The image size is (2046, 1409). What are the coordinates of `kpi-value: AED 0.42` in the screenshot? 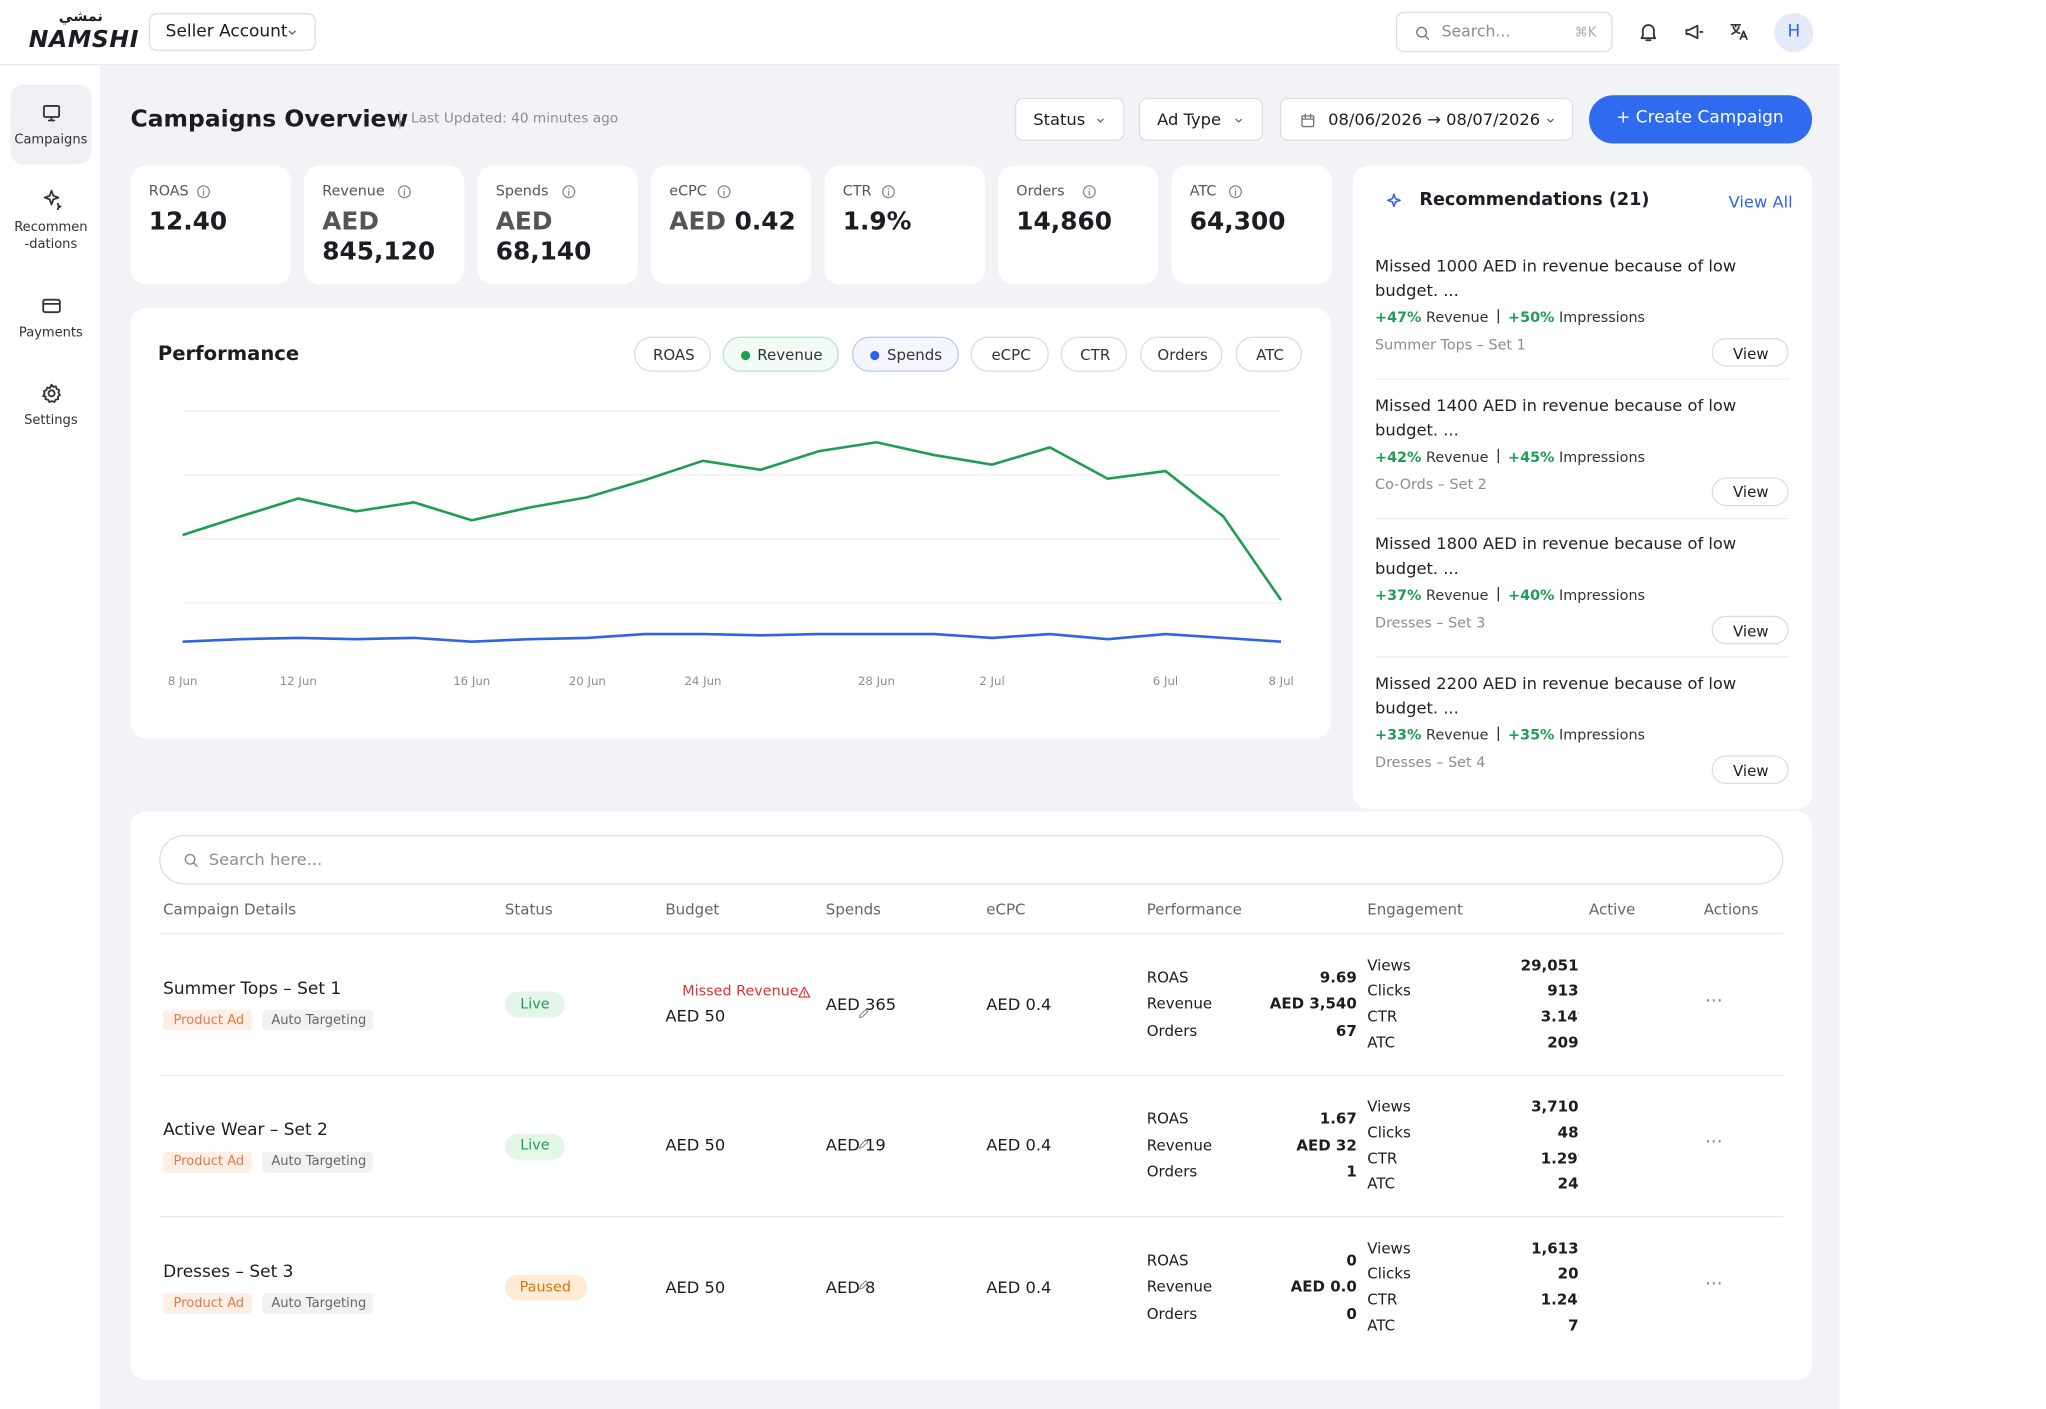 It's located at (734, 222).